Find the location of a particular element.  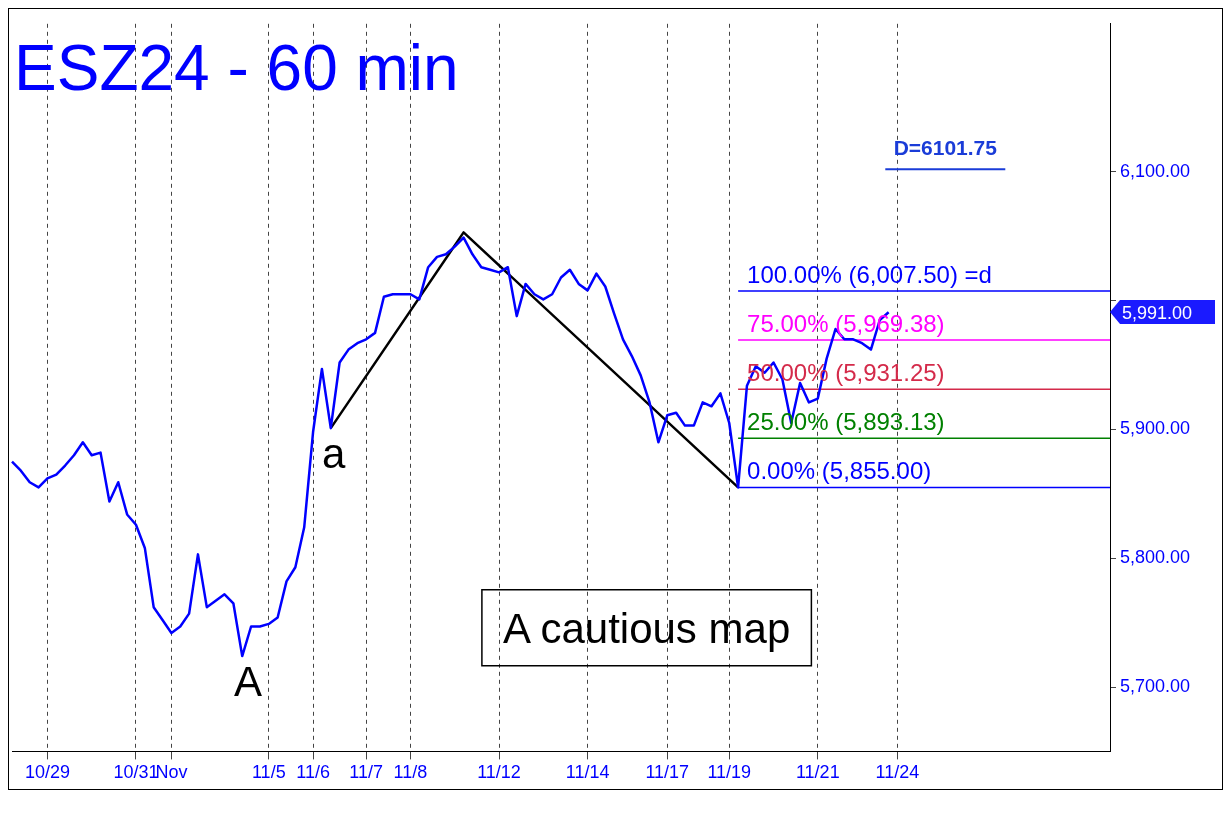

annotation: a is located at coordinates (334, 454).